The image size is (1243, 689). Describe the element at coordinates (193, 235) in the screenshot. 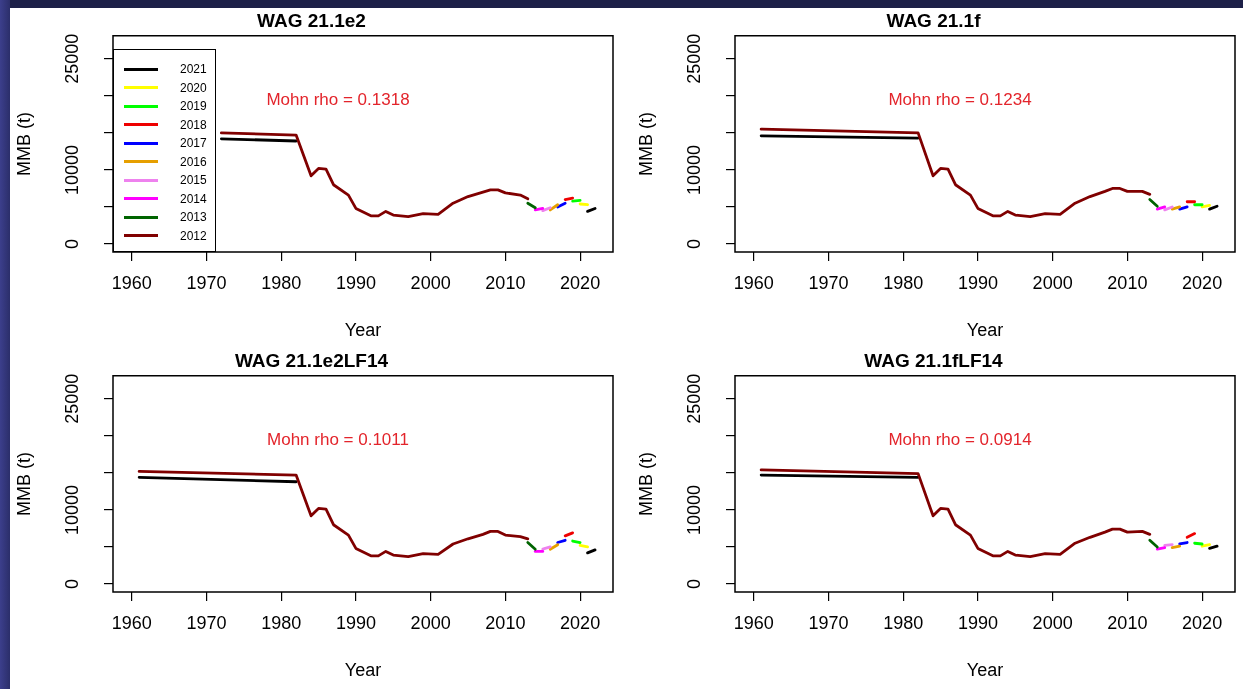

I see `legend-label: 2012` at that location.